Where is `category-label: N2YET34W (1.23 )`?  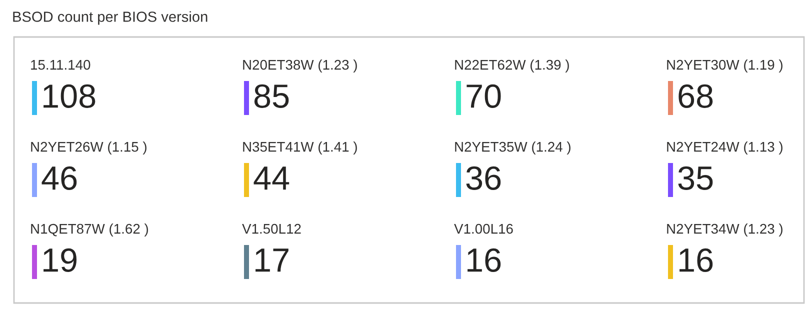 category-label: N2YET34W (1.23 ) is located at coordinates (724, 230).